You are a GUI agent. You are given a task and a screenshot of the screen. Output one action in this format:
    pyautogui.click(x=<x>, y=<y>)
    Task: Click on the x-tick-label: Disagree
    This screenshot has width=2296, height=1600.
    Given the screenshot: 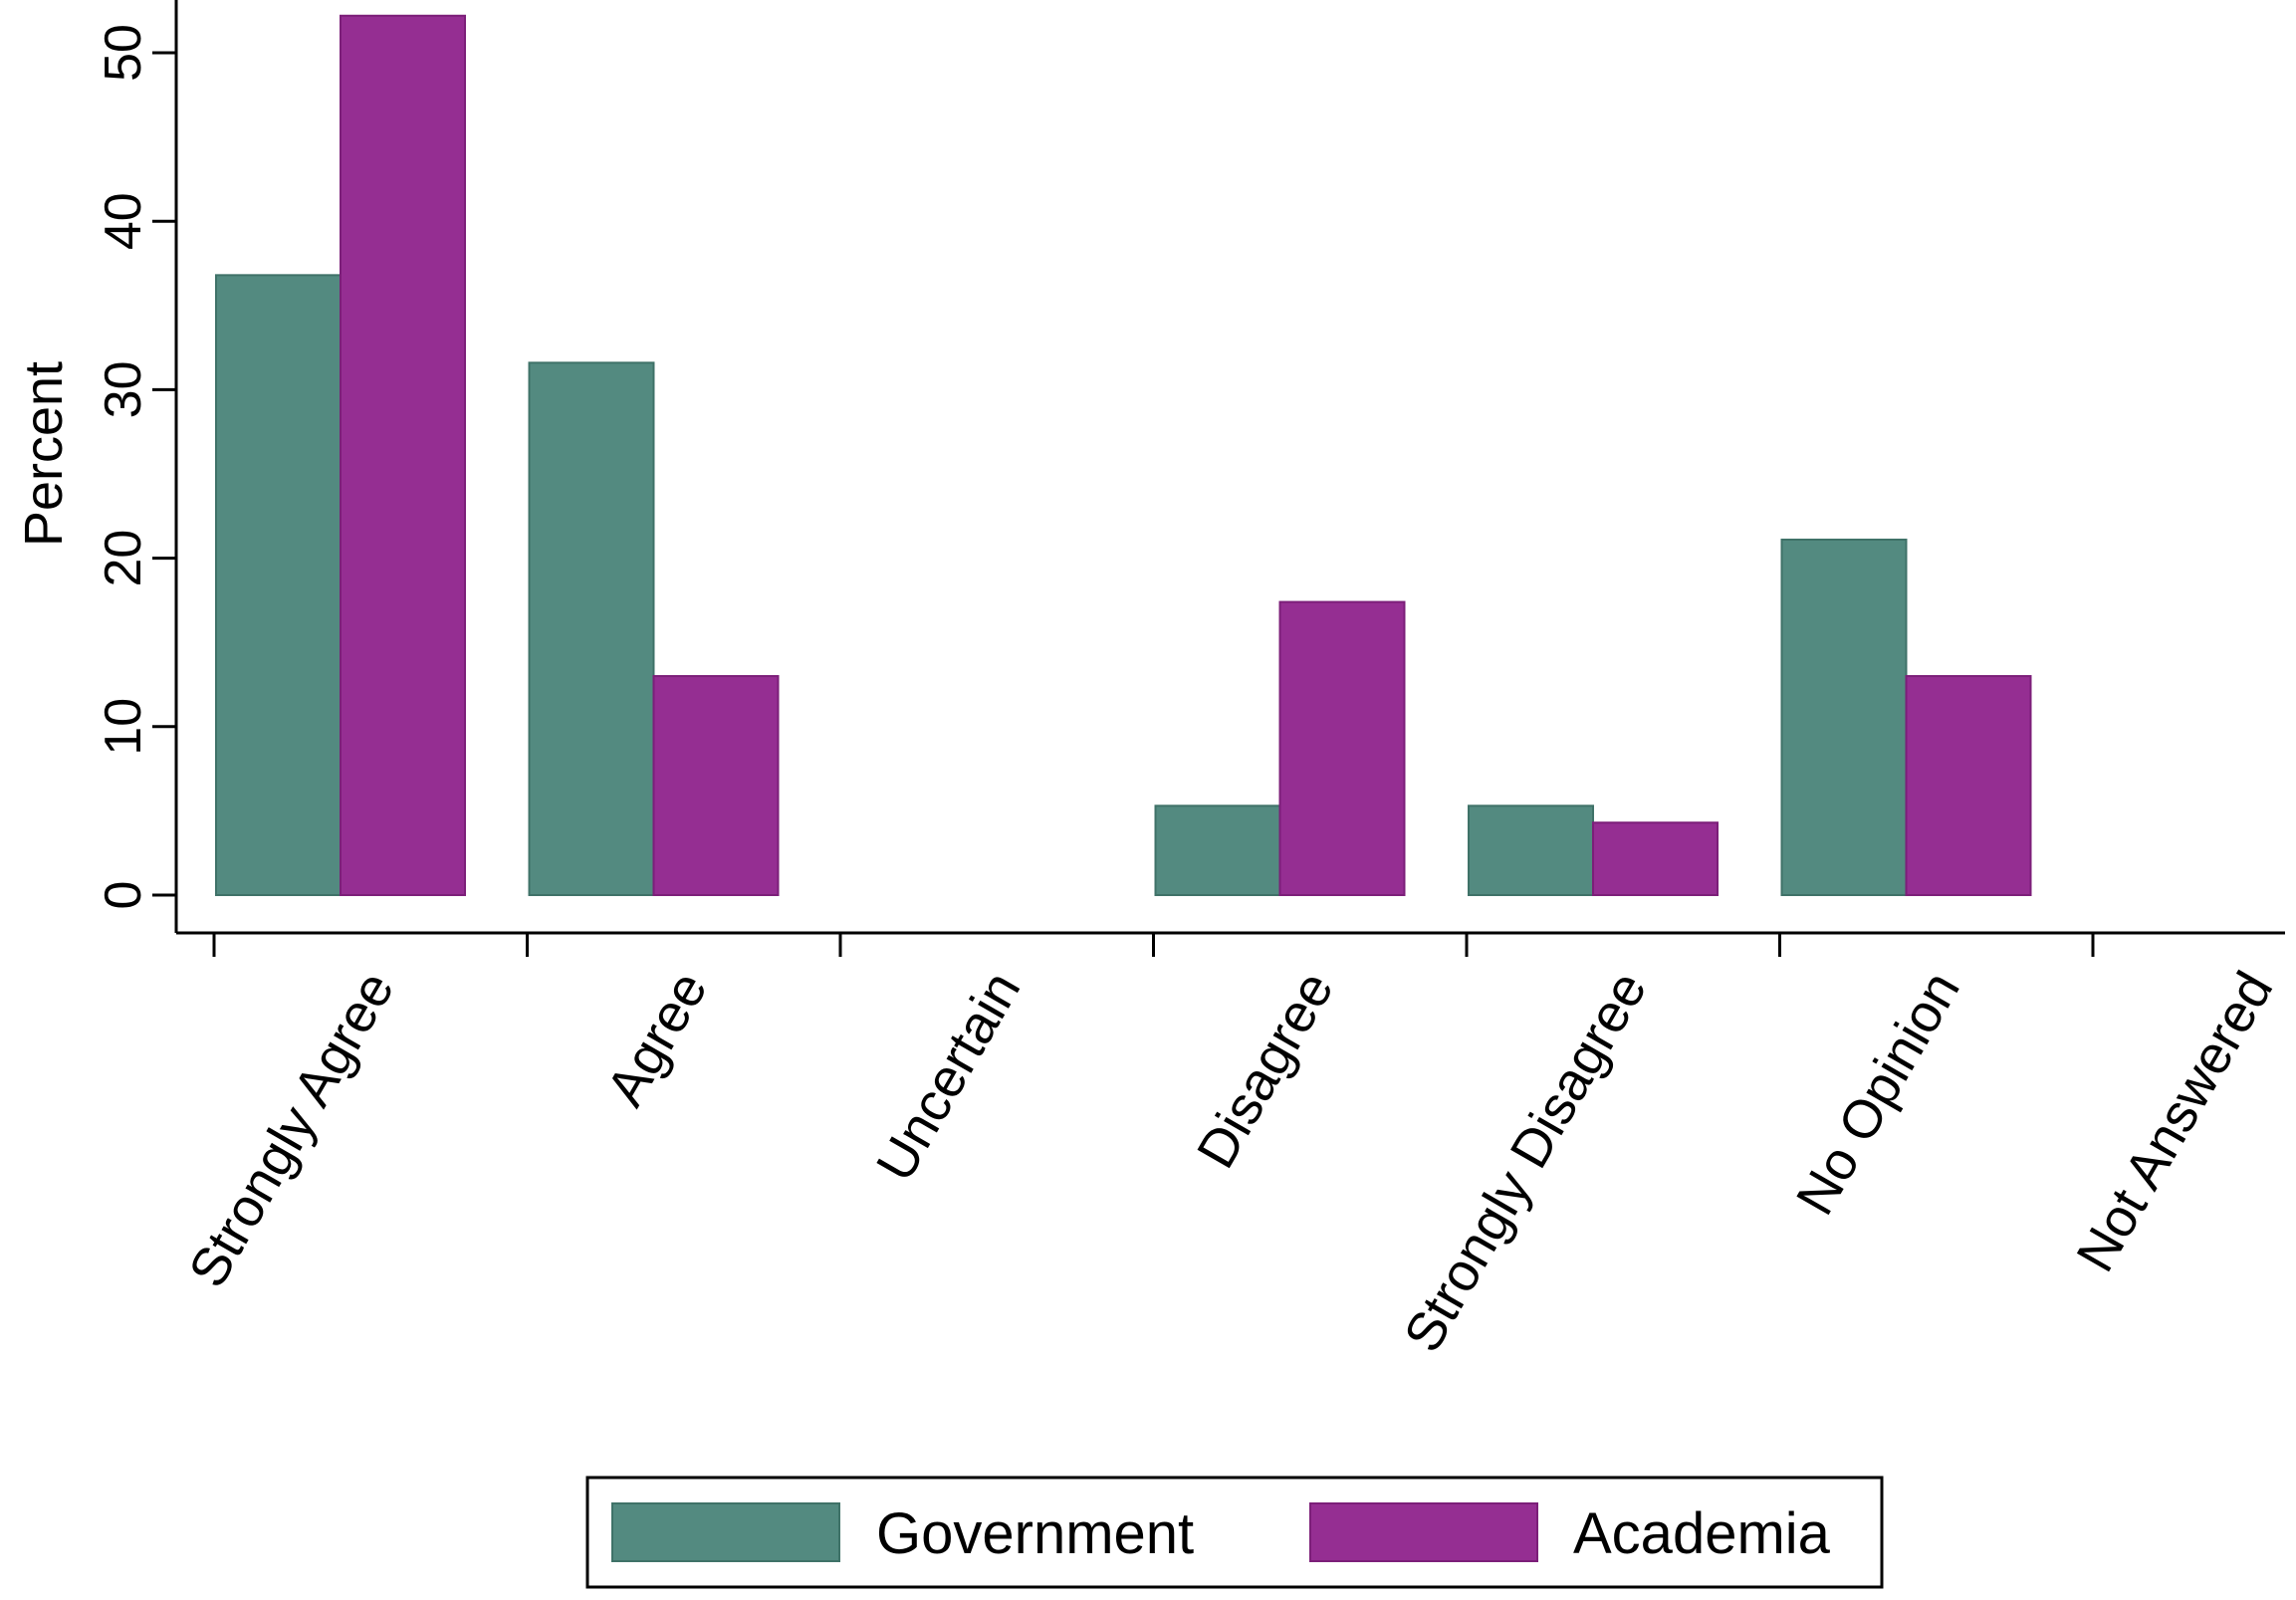 What is the action you would take?
    pyautogui.click(x=1265, y=1070)
    